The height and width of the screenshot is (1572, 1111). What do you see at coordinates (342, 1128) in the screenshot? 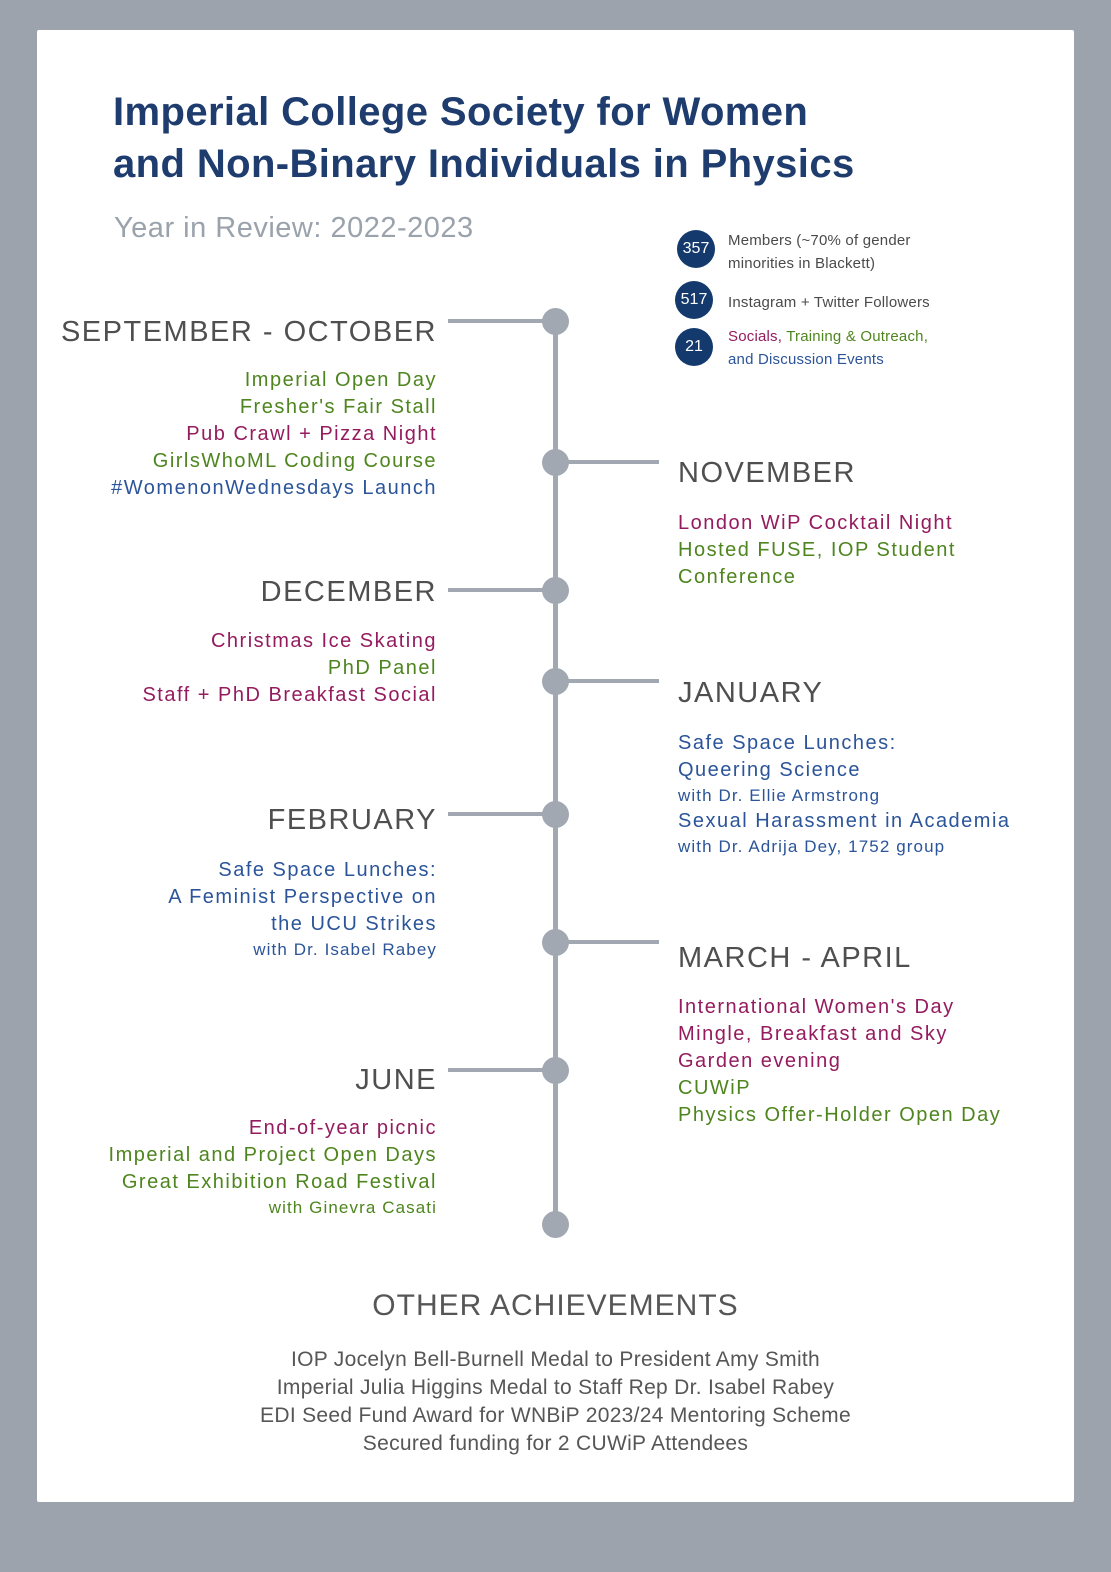
I see `event-line: End-of-year picnic` at bounding box center [342, 1128].